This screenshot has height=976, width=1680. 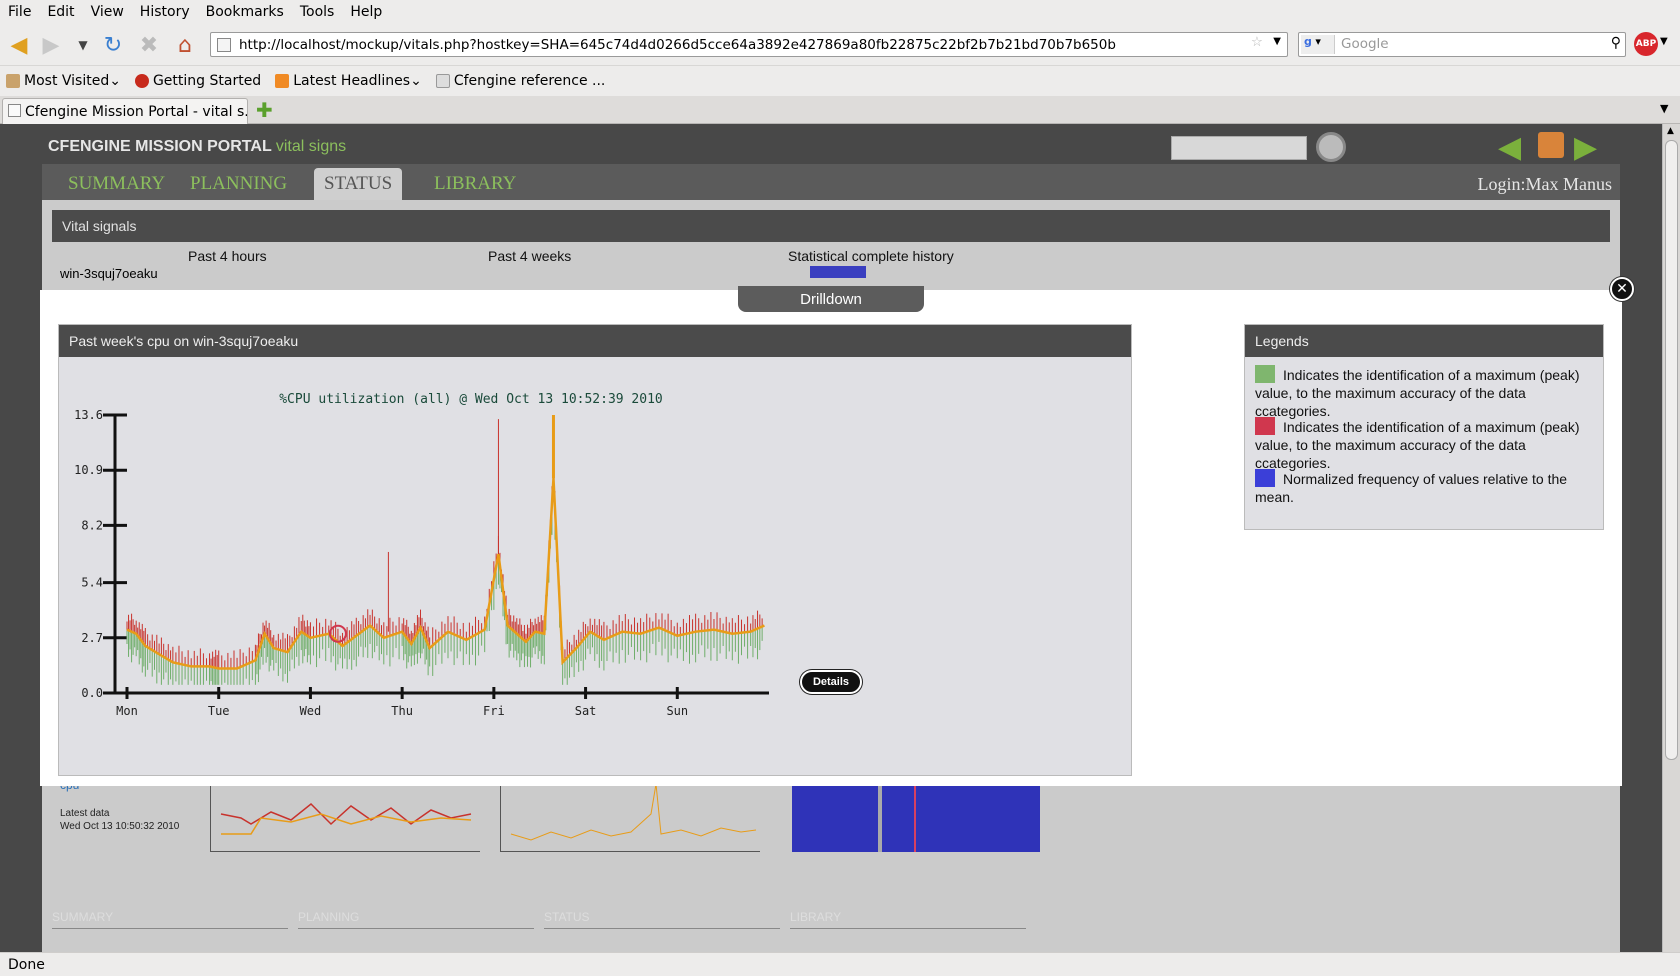 What do you see at coordinates (840, 110) in the screenshot?
I see `tab-bar: Cfengine Mission Portal - vital s... ✚ ▼` at bounding box center [840, 110].